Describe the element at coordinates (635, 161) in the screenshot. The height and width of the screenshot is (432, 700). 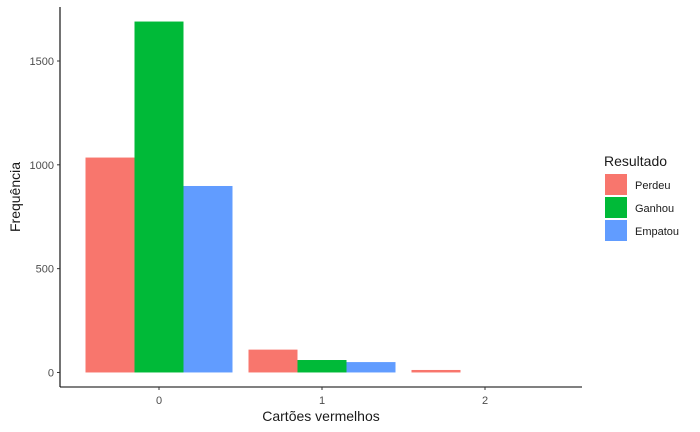
I see `legend-title: Resultado` at that location.